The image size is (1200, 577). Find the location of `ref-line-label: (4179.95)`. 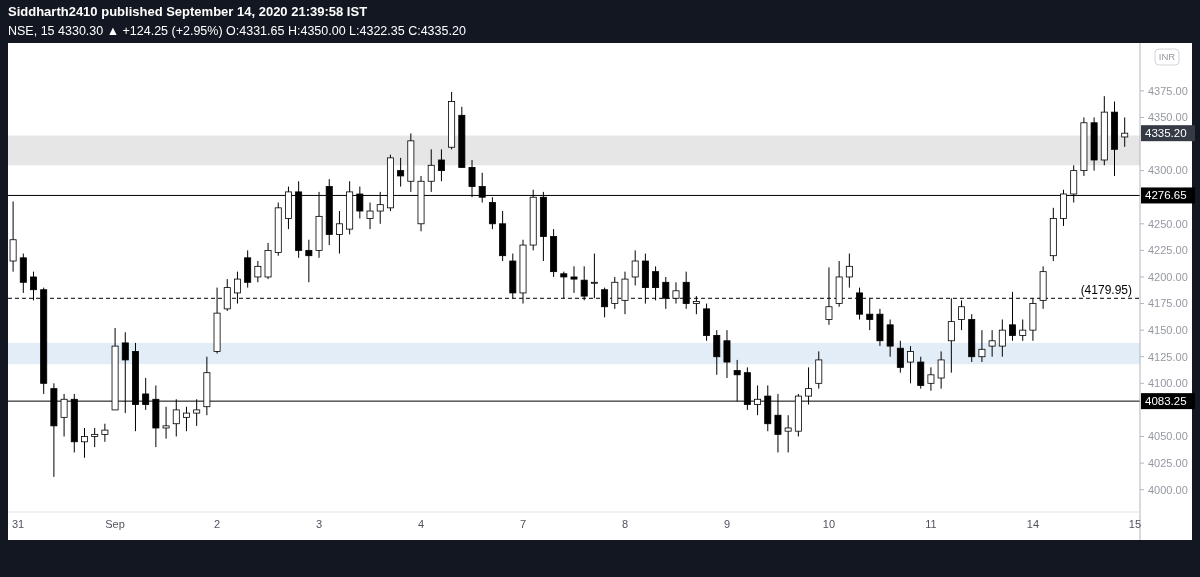

ref-line-label: (4179.95) is located at coordinates (1106, 290).